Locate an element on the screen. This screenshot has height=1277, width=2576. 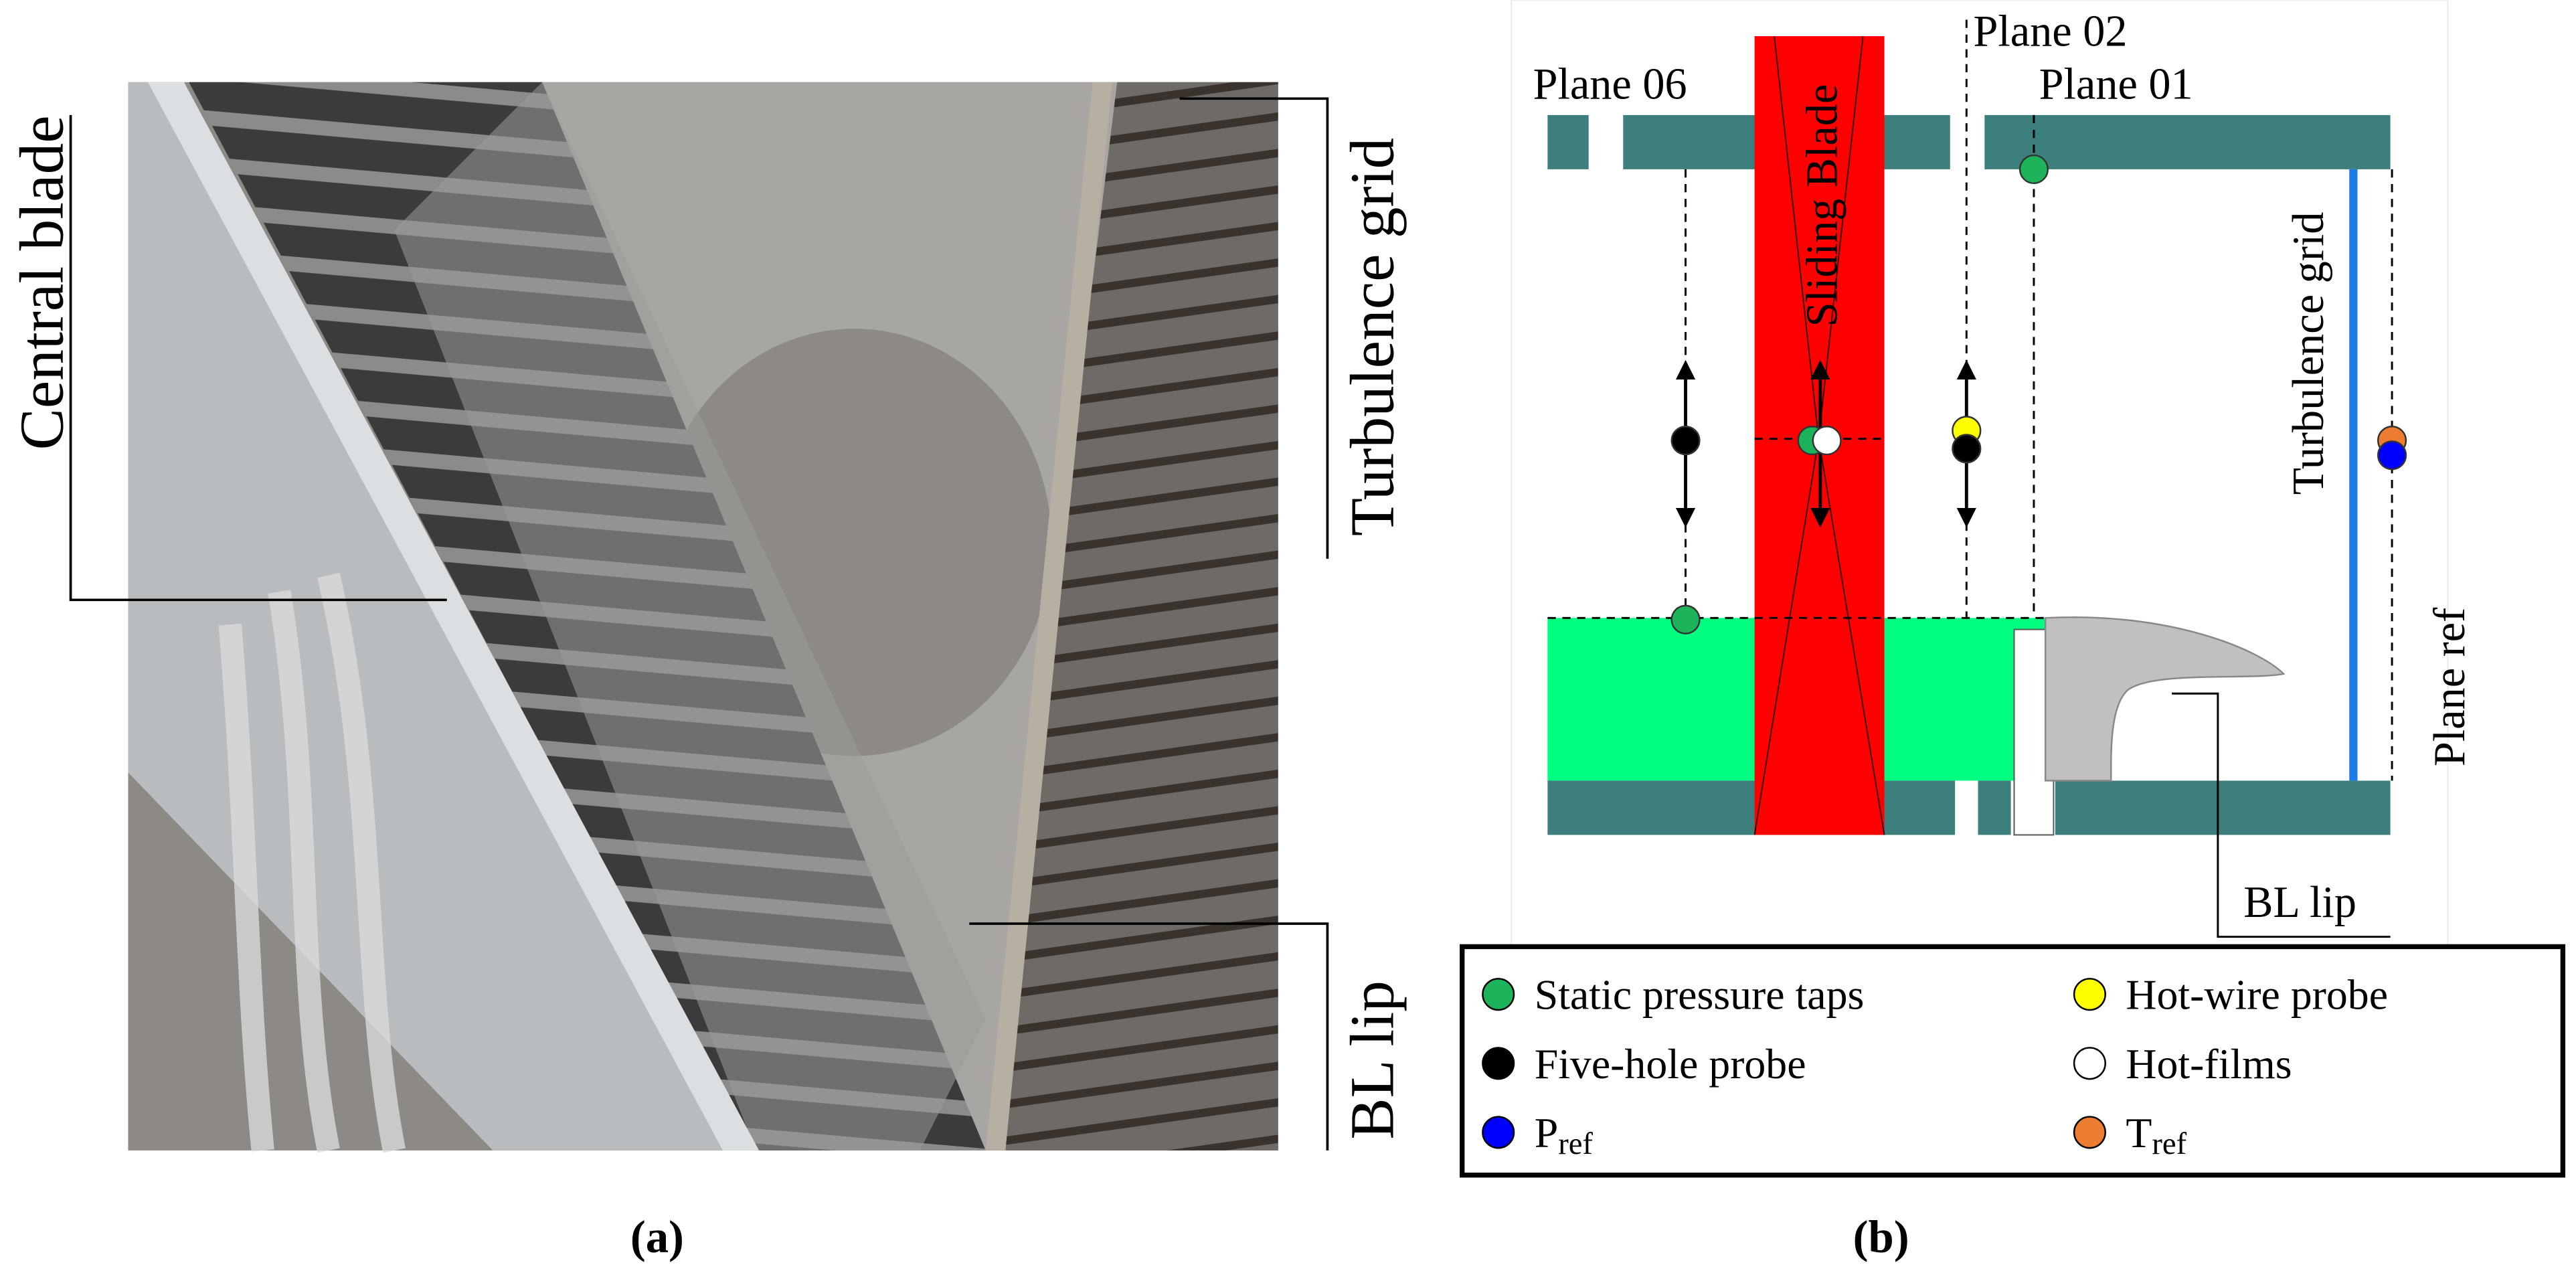
legend-label: Hot-films is located at coordinates (2209, 1064).